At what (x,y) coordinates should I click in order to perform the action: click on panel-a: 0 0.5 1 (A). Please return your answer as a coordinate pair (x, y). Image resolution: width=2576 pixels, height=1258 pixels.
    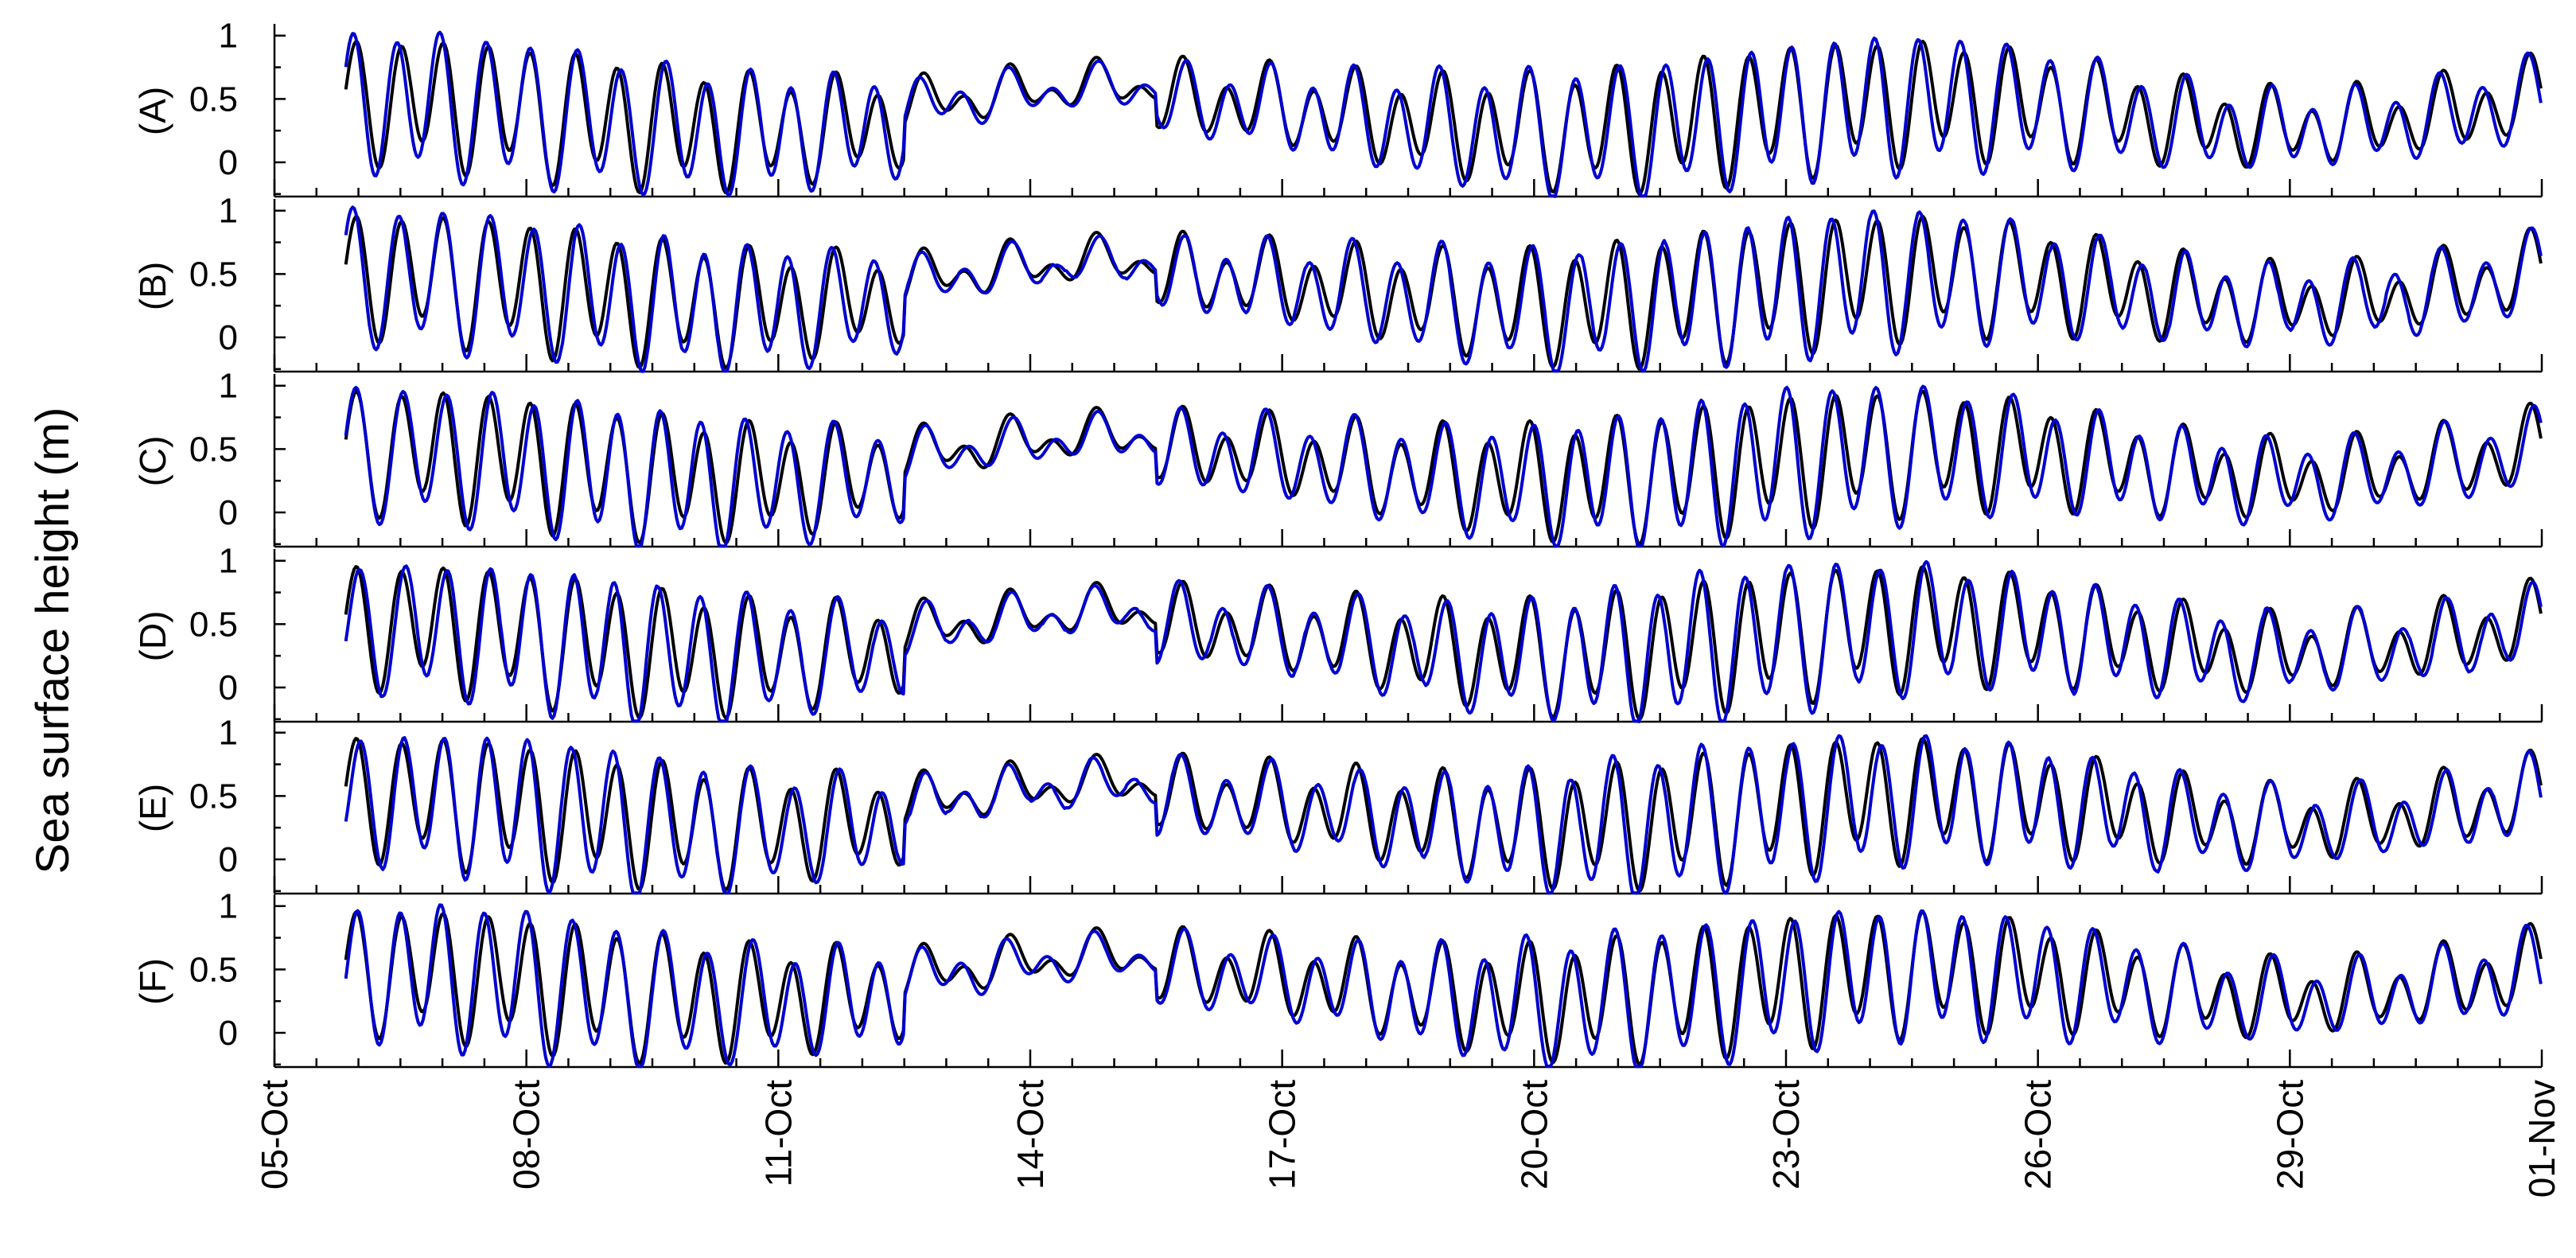
    Looking at the image, I should click on (1338, 107).